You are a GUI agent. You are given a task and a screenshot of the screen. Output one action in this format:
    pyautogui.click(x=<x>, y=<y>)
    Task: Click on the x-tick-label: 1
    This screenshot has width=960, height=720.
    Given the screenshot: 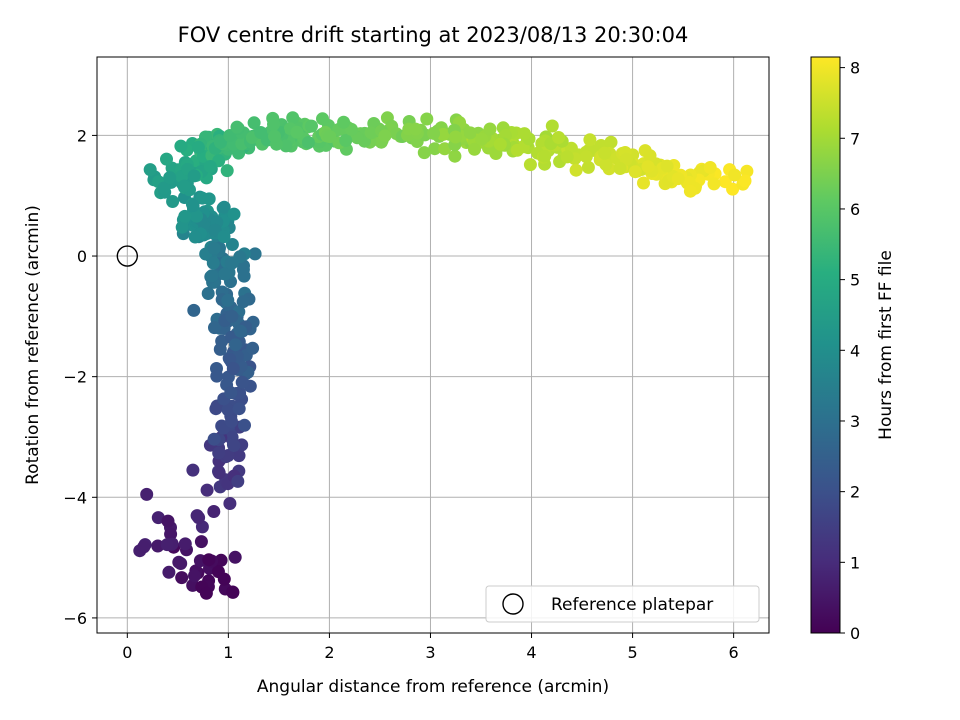 What is the action you would take?
    pyautogui.click(x=228, y=652)
    